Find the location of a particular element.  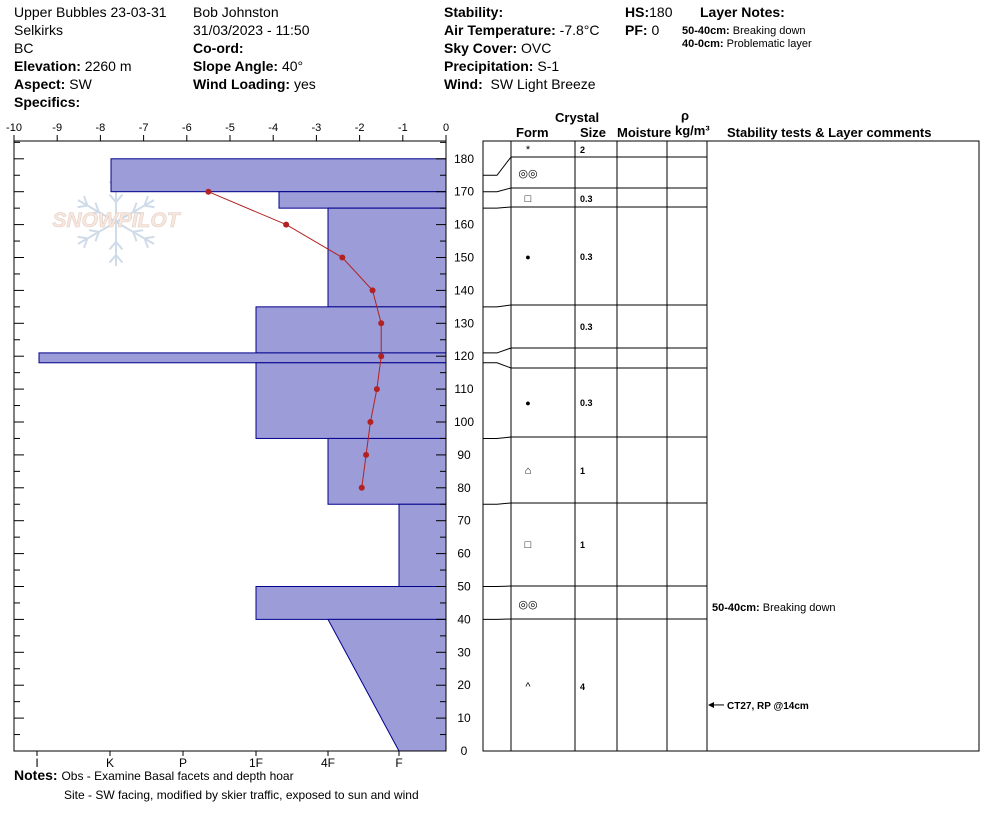

form-header: Form is located at coordinates (532, 132).